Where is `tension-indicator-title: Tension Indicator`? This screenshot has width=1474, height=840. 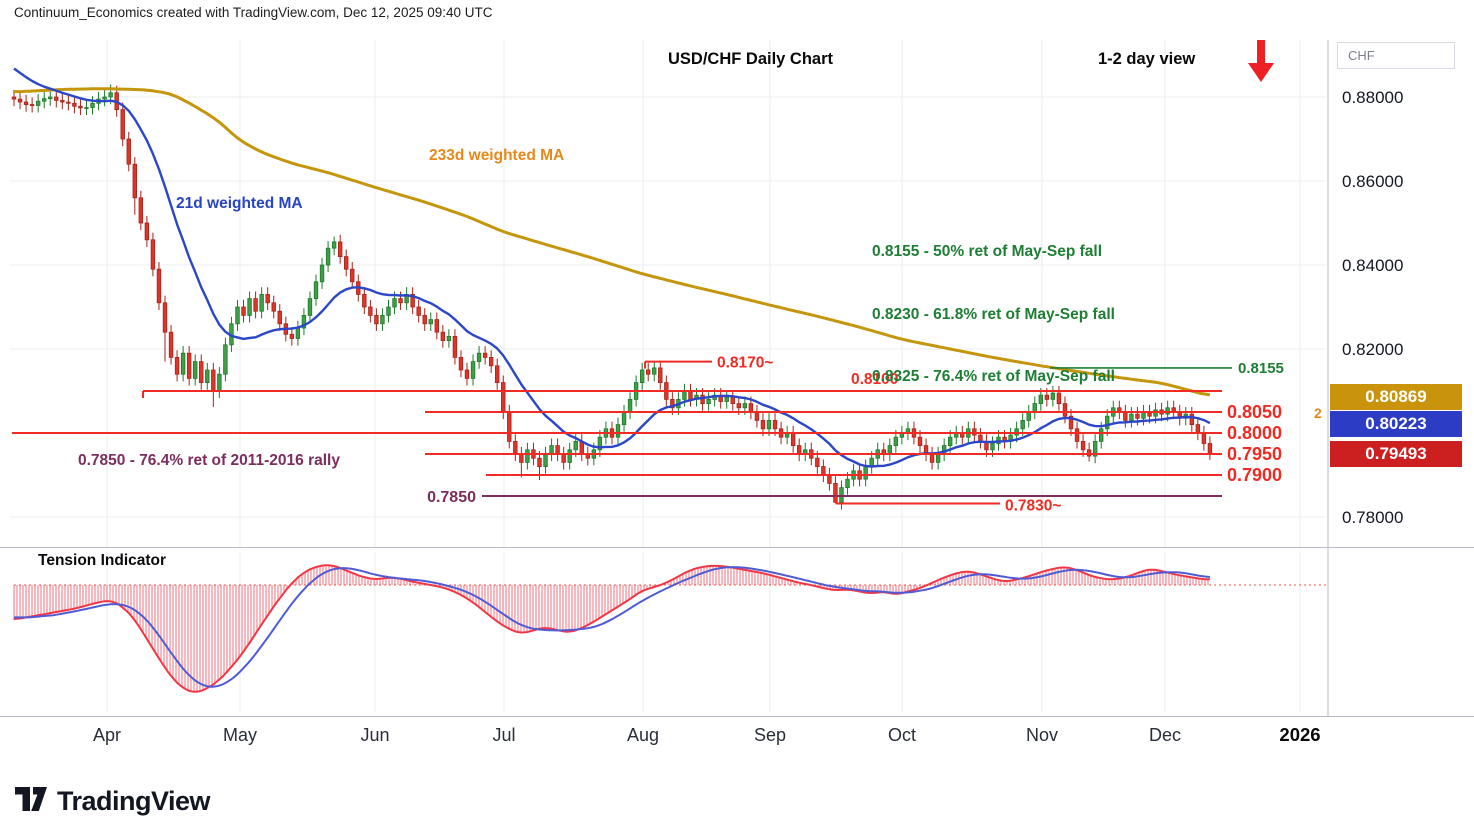 tension-indicator-title: Tension Indicator is located at coordinates (102, 560).